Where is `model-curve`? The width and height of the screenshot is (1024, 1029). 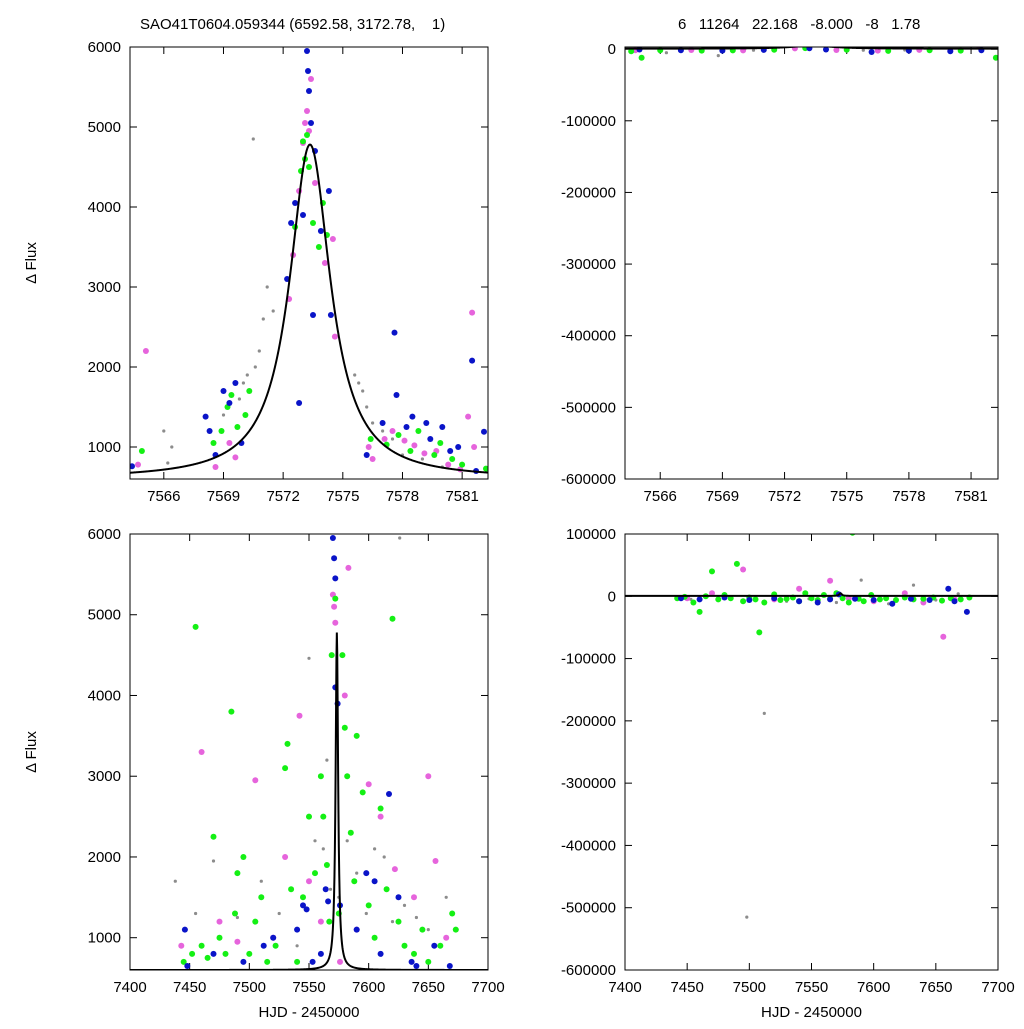 model-curve is located at coordinates (309, 308).